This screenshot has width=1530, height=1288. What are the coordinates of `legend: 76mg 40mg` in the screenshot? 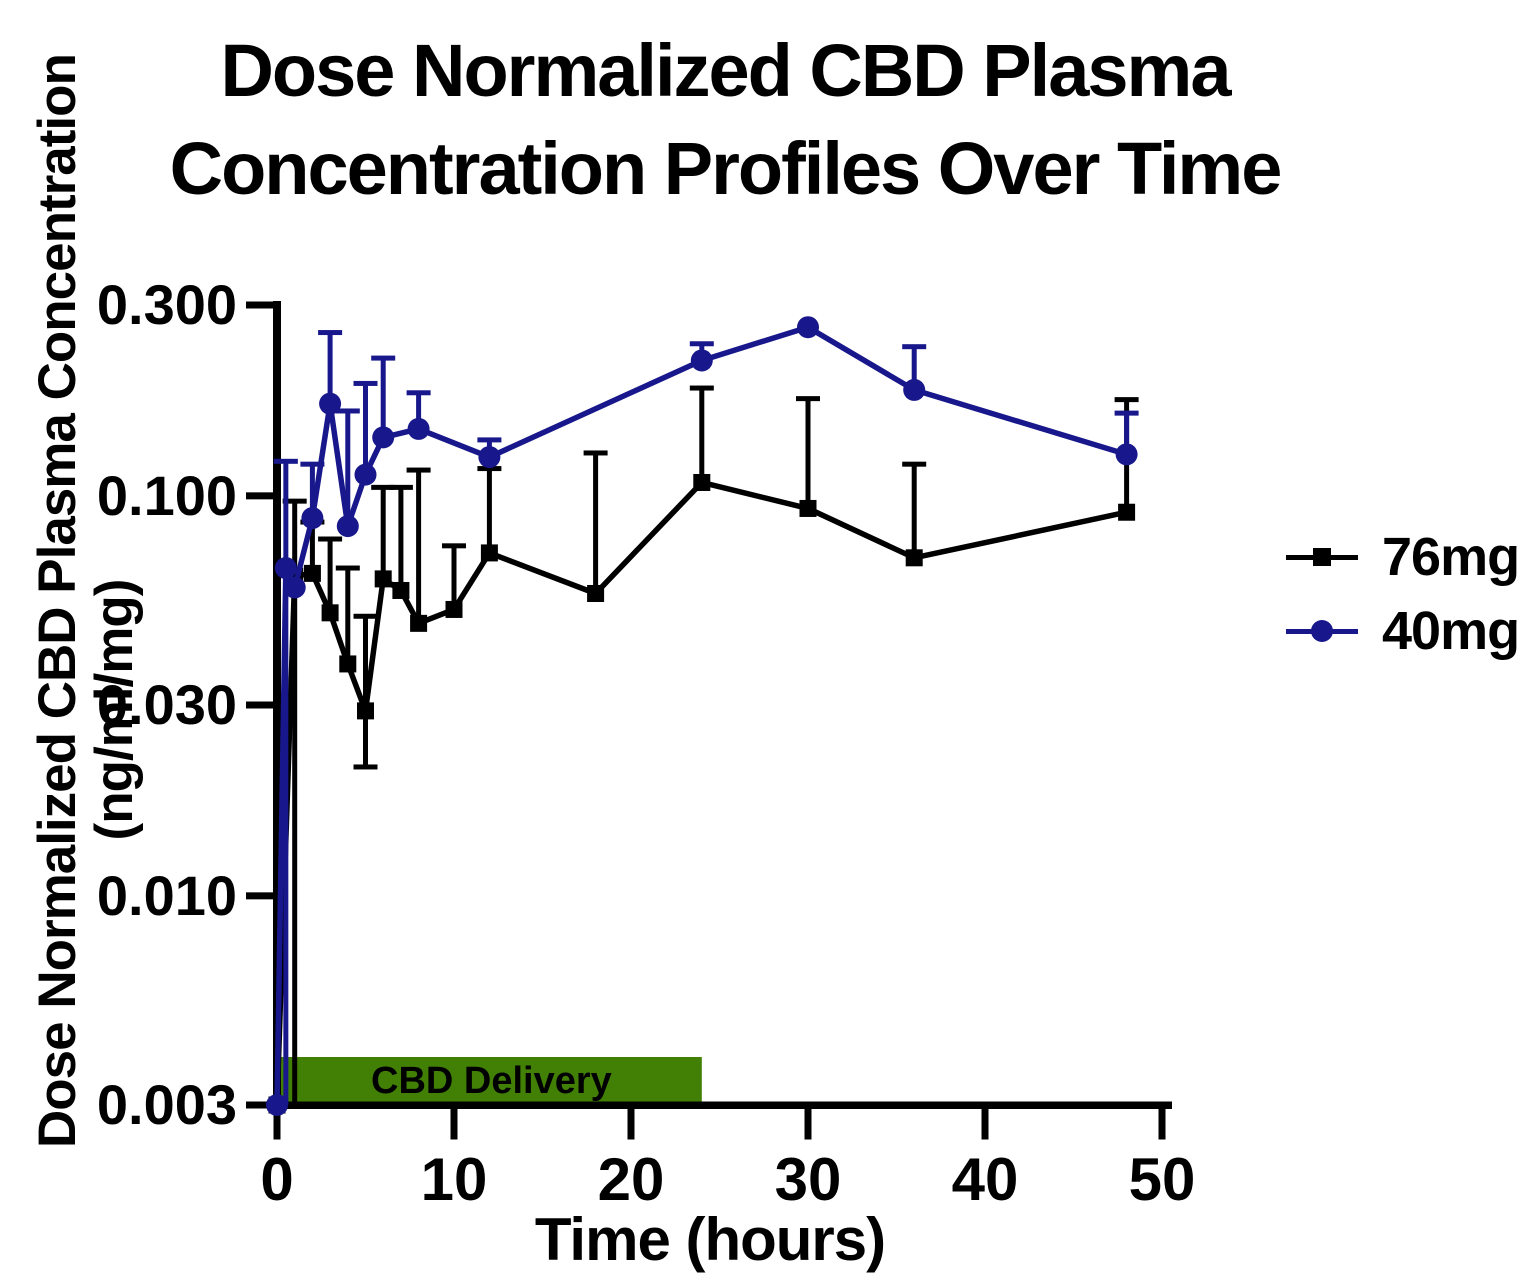 It's located at (1403, 594).